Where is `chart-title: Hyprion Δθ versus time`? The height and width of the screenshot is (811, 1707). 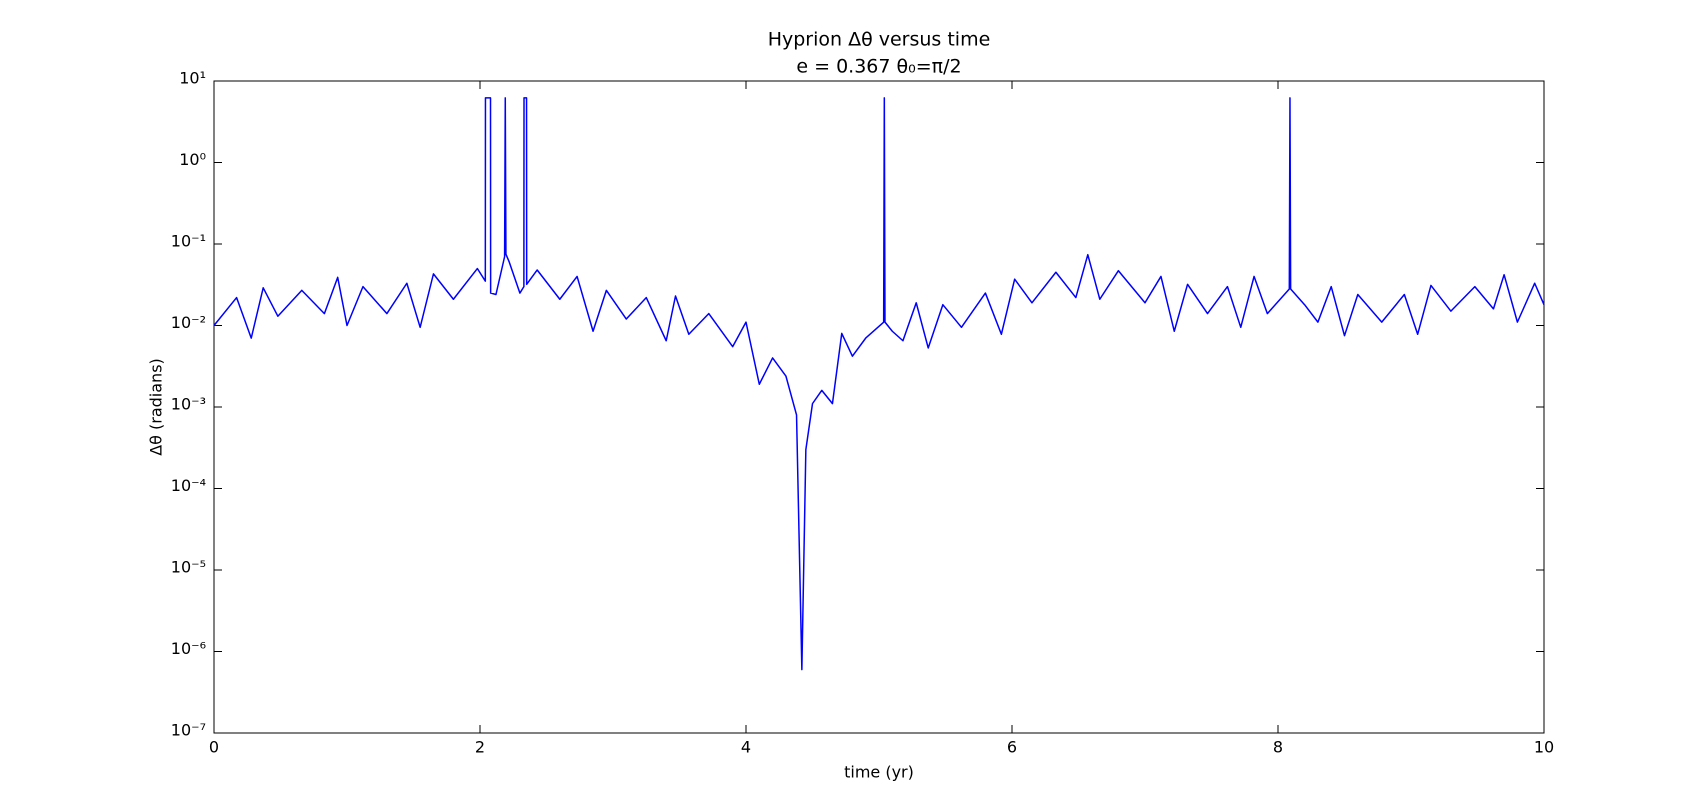
chart-title: Hyprion Δθ versus time is located at coordinates (879, 40).